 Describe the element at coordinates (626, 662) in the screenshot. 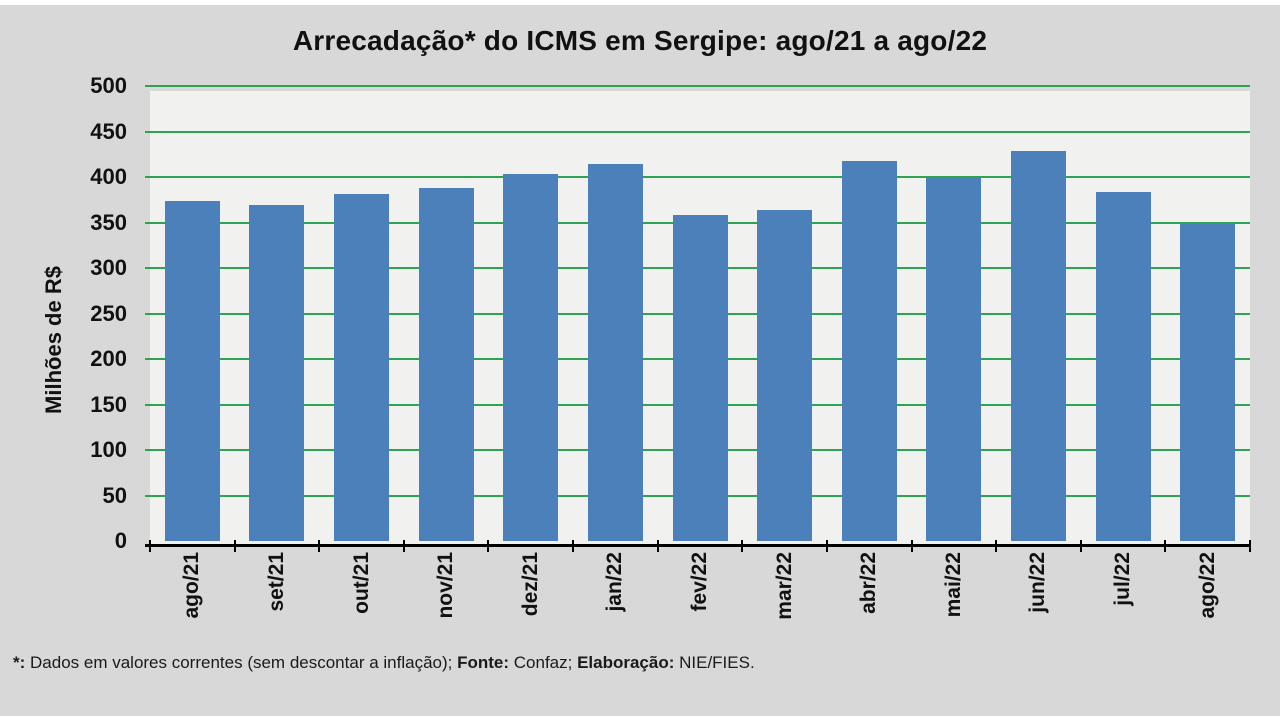

I see `footnote-elaboracao-label: Elaboração:` at that location.